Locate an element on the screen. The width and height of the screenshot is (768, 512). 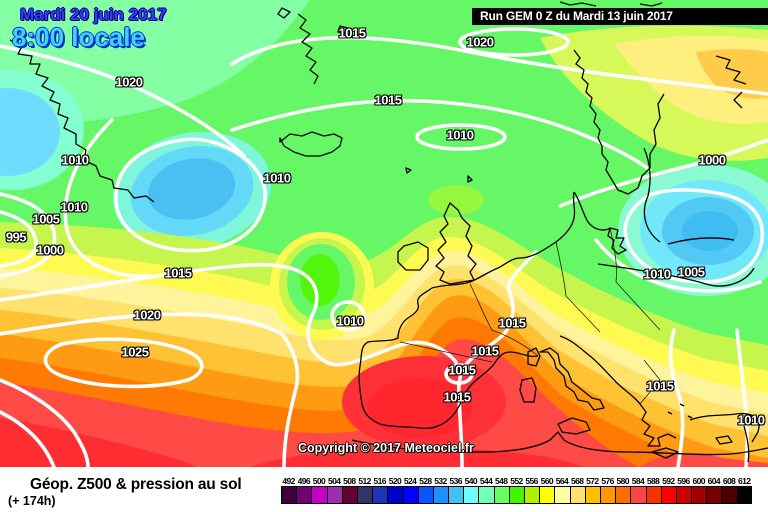
colorbar-cell: 544 is located at coordinates (486, 490).